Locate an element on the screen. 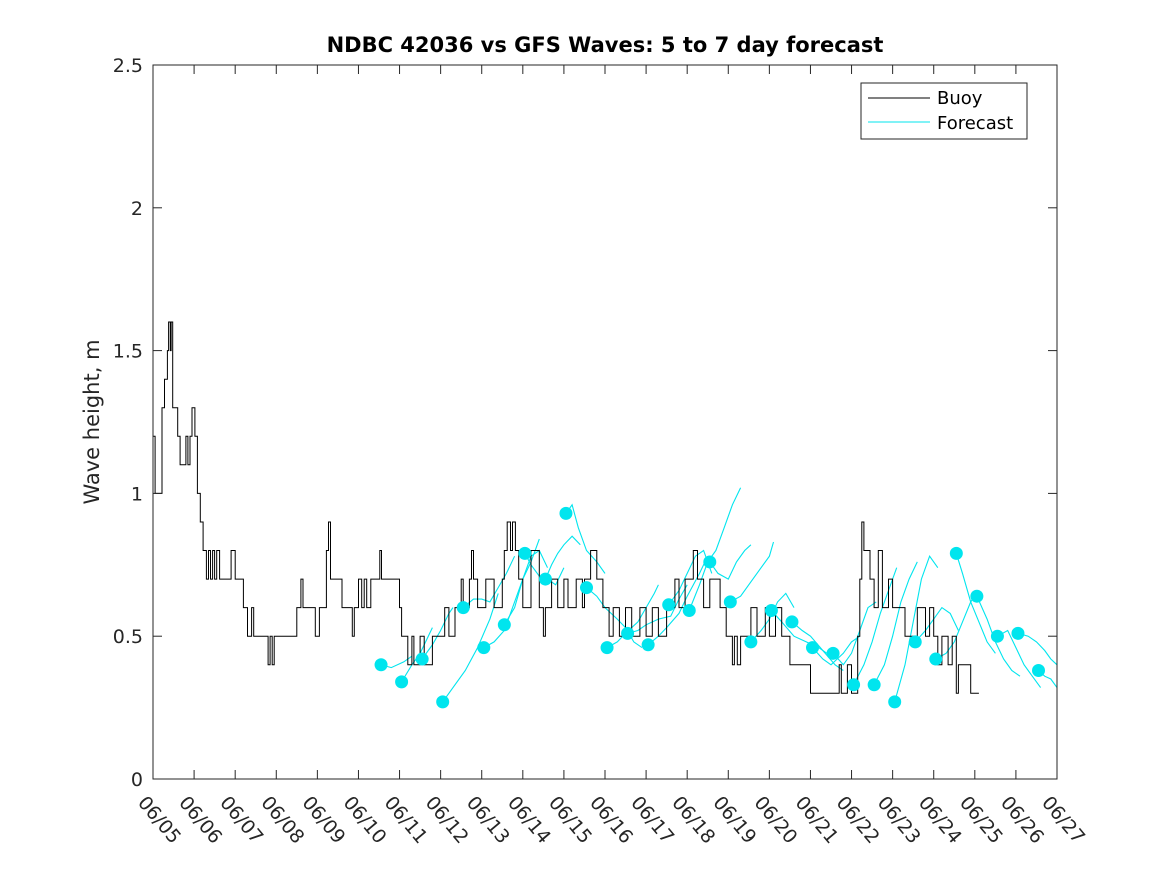 The height and width of the screenshot is (875, 1167). y-tick-label: 1.5 is located at coordinates (128, 352).